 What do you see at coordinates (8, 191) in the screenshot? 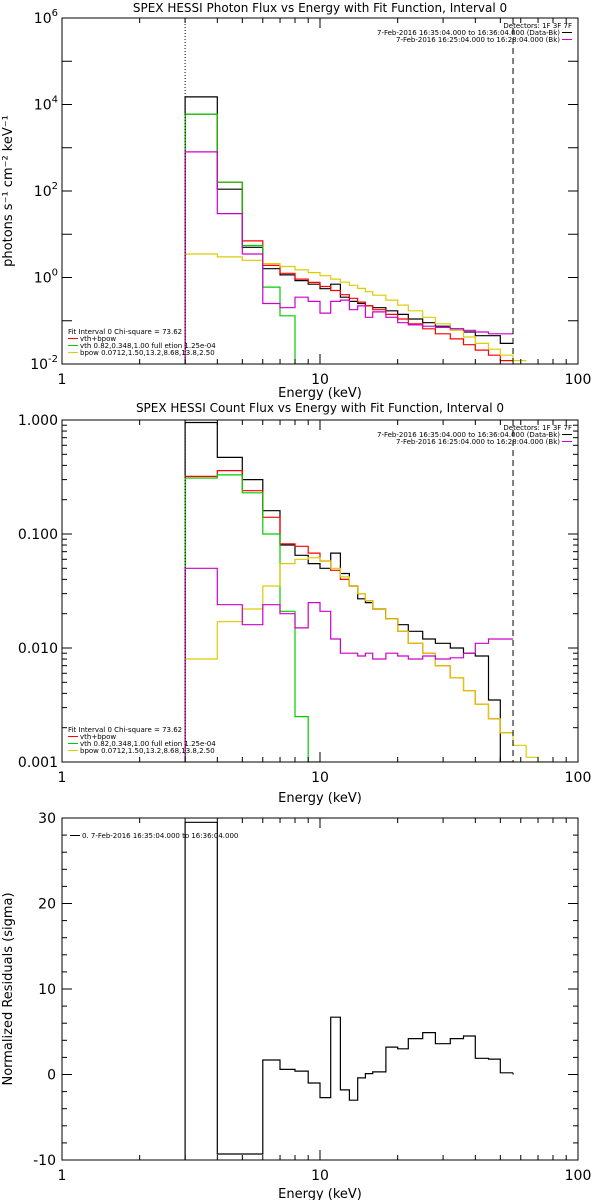
I see `y-axis-label: photons s⁻¹ cm⁻² keV⁻¹` at bounding box center [8, 191].